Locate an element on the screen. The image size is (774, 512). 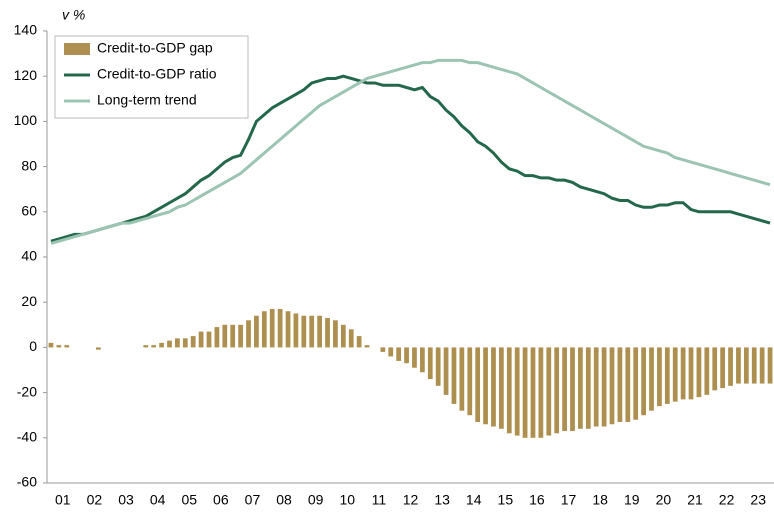
x-tick-label: 08 is located at coordinates (284, 500).